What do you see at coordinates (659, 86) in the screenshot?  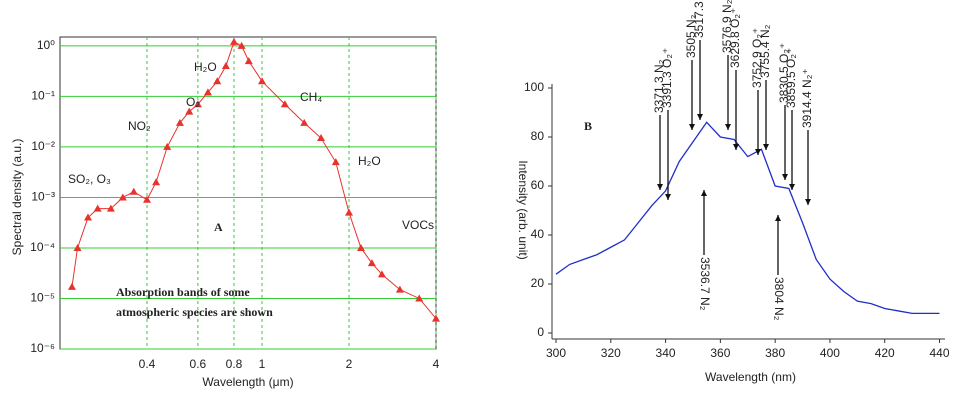 I see `annotation: 3371.3 N₂` at bounding box center [659, 86].